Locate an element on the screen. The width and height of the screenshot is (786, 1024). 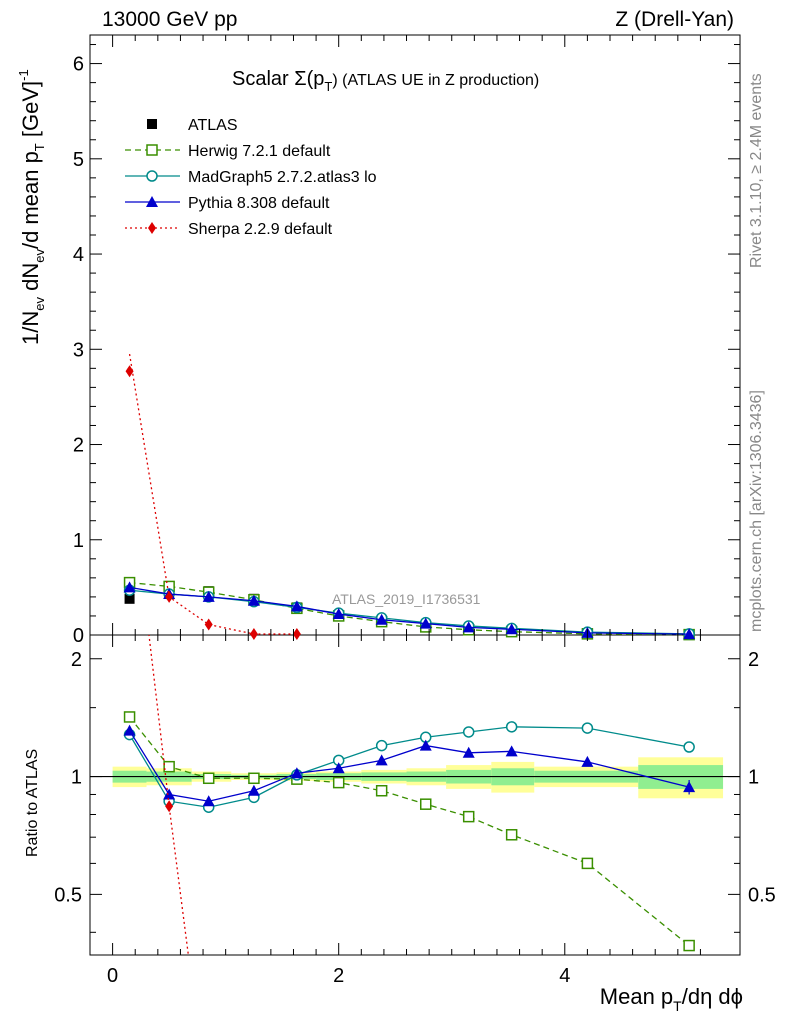
header-process: Z (Drell-Yan) is located at coordinates (674, 19).